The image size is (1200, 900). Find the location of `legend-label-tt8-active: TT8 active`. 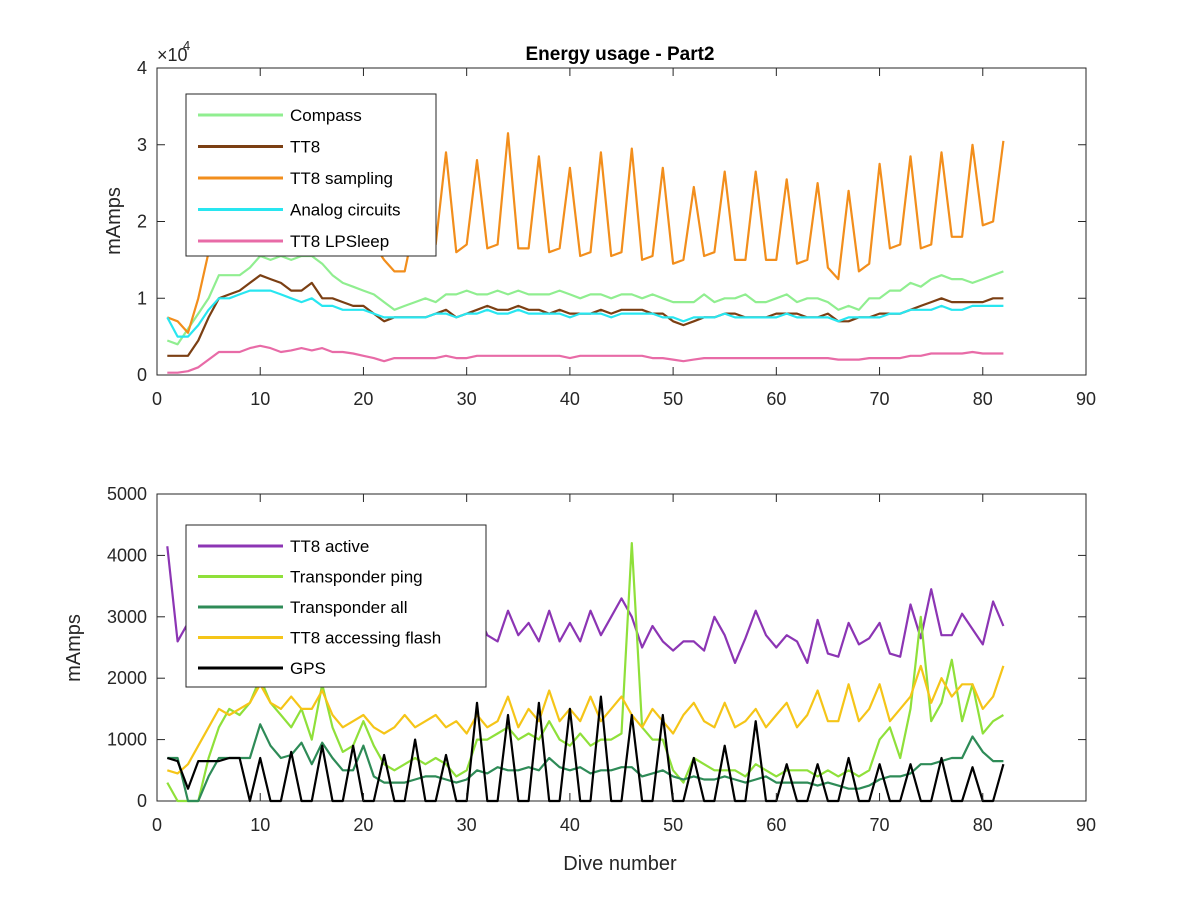

legend-label-tt8-active: TT8 active is located at coordinates (329, 546).